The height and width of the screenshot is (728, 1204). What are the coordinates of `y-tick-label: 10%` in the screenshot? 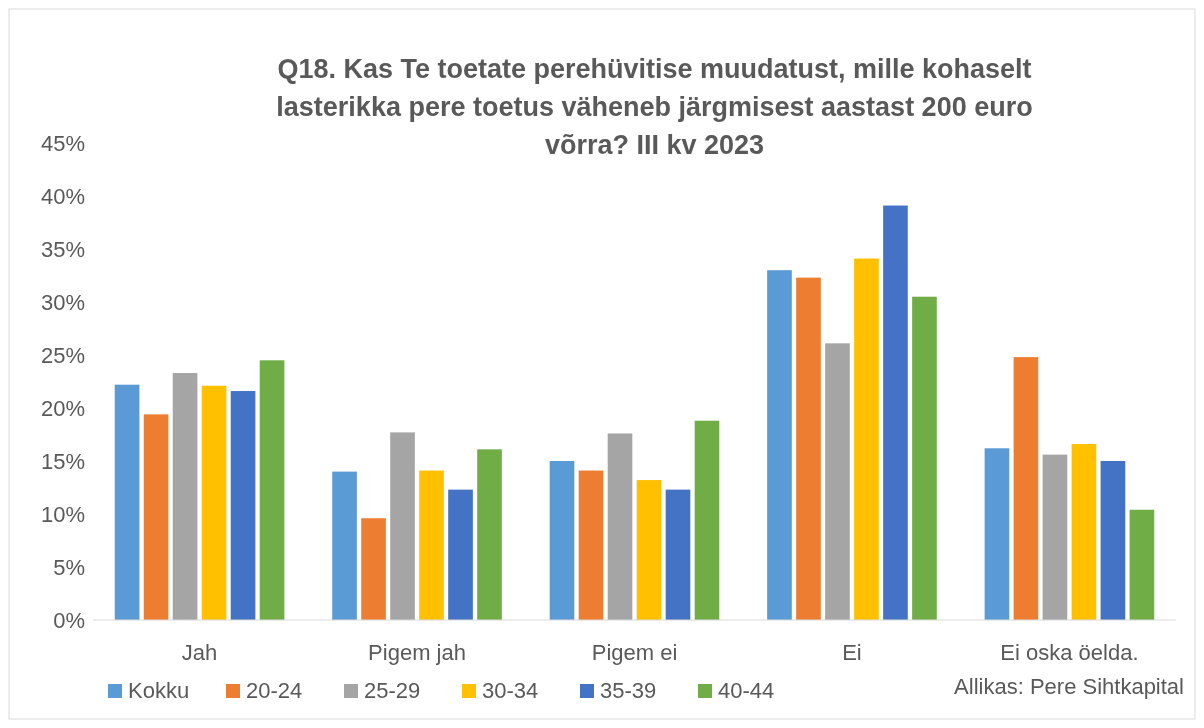 It's located at (62, 514).